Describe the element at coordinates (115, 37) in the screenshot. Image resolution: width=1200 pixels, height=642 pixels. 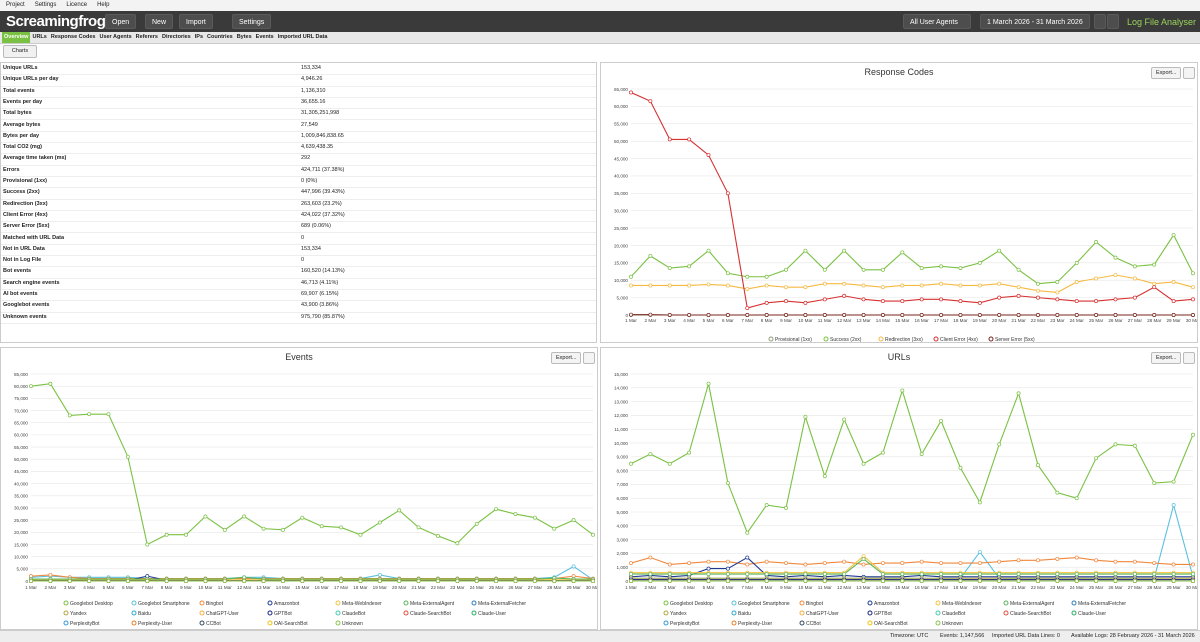
I see `tab: User Agents` at that location.